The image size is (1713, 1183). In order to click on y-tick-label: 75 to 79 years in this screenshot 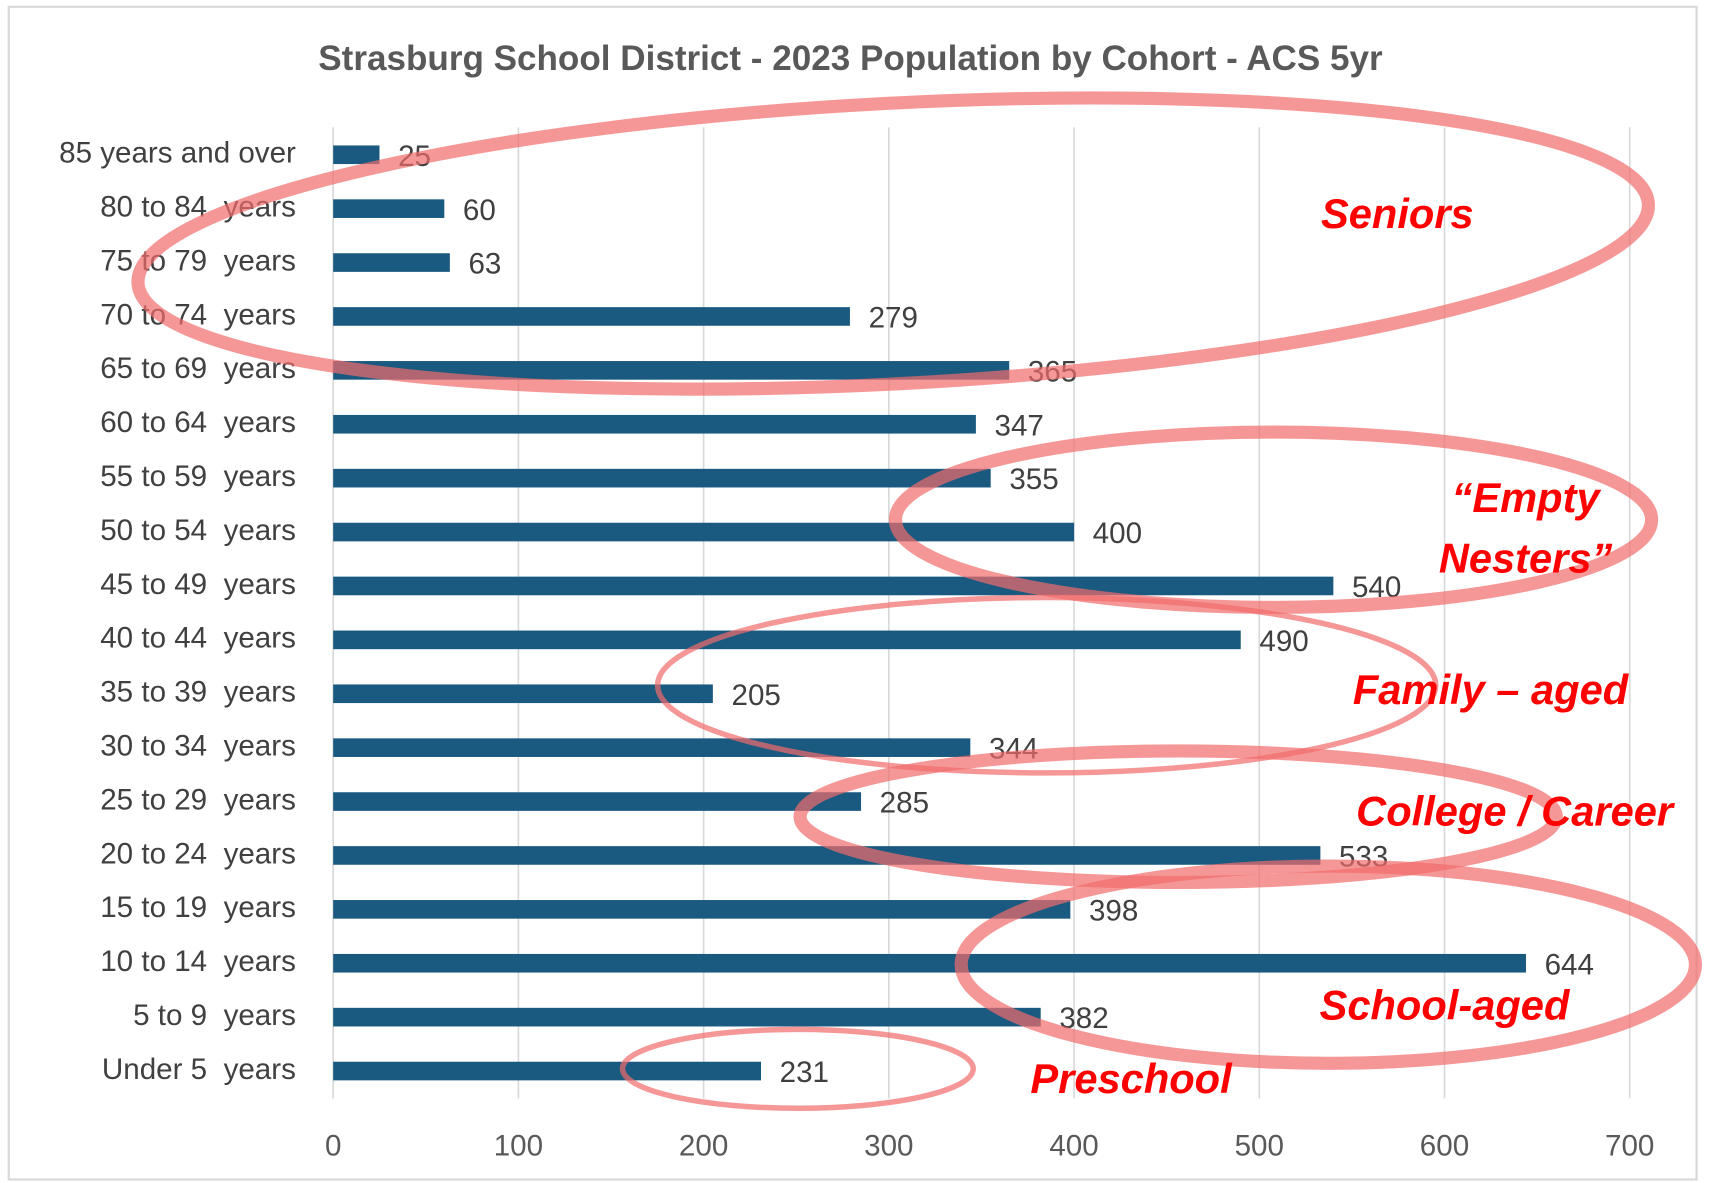, I will do `click(198, 260)`.